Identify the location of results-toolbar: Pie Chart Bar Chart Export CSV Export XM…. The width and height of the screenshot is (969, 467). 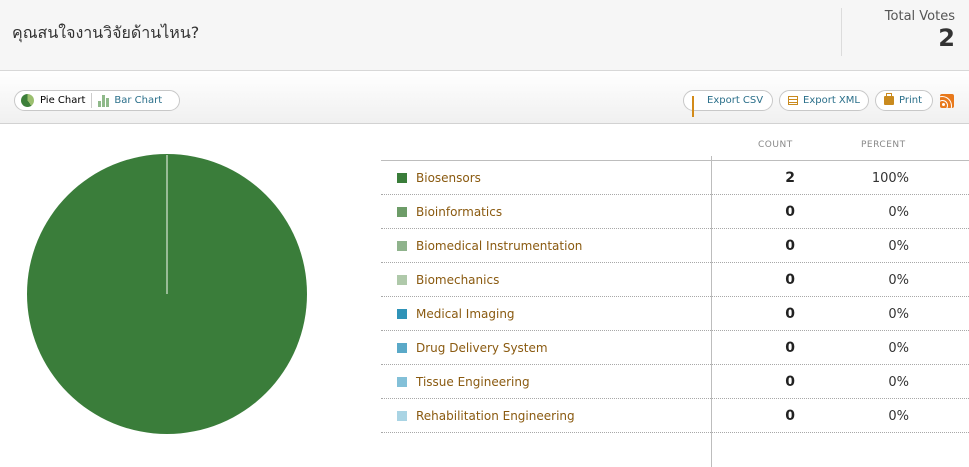
(484, 98).